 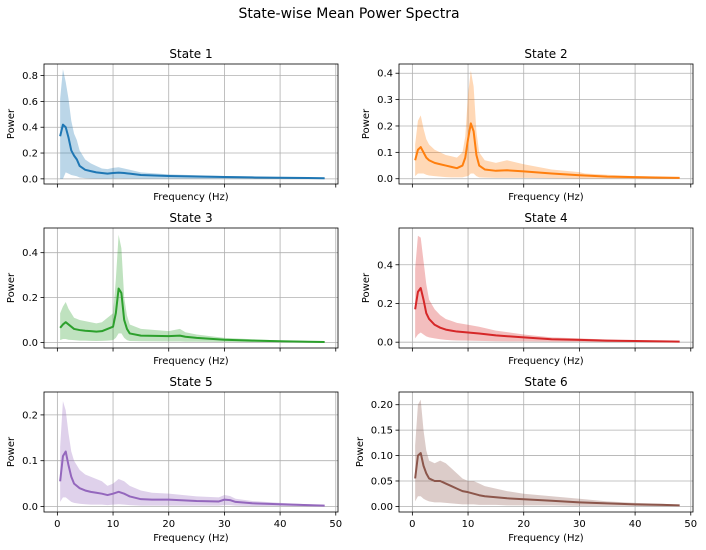 I want to click on panel-title: State 3, so click(x=190, y=218).